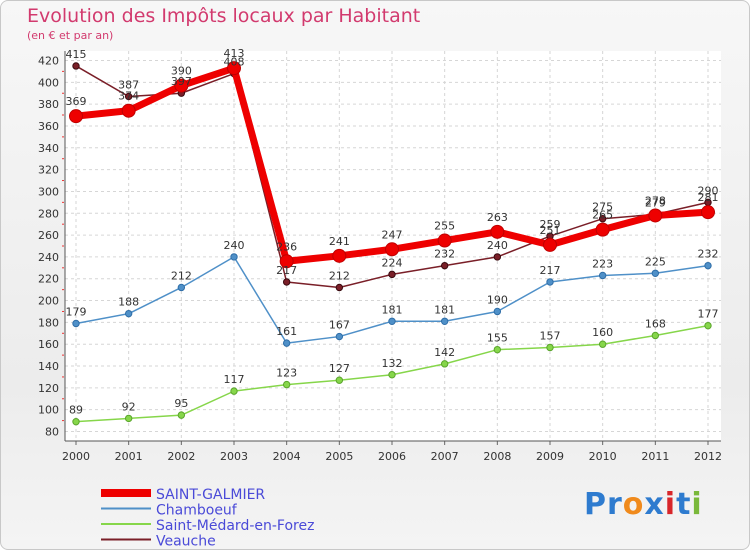 The height and width of the screenshot is (550, 750). Describe the element at coordinates (655, 456) in the screenshot. I see `x-tick-label: 2011` at that location.